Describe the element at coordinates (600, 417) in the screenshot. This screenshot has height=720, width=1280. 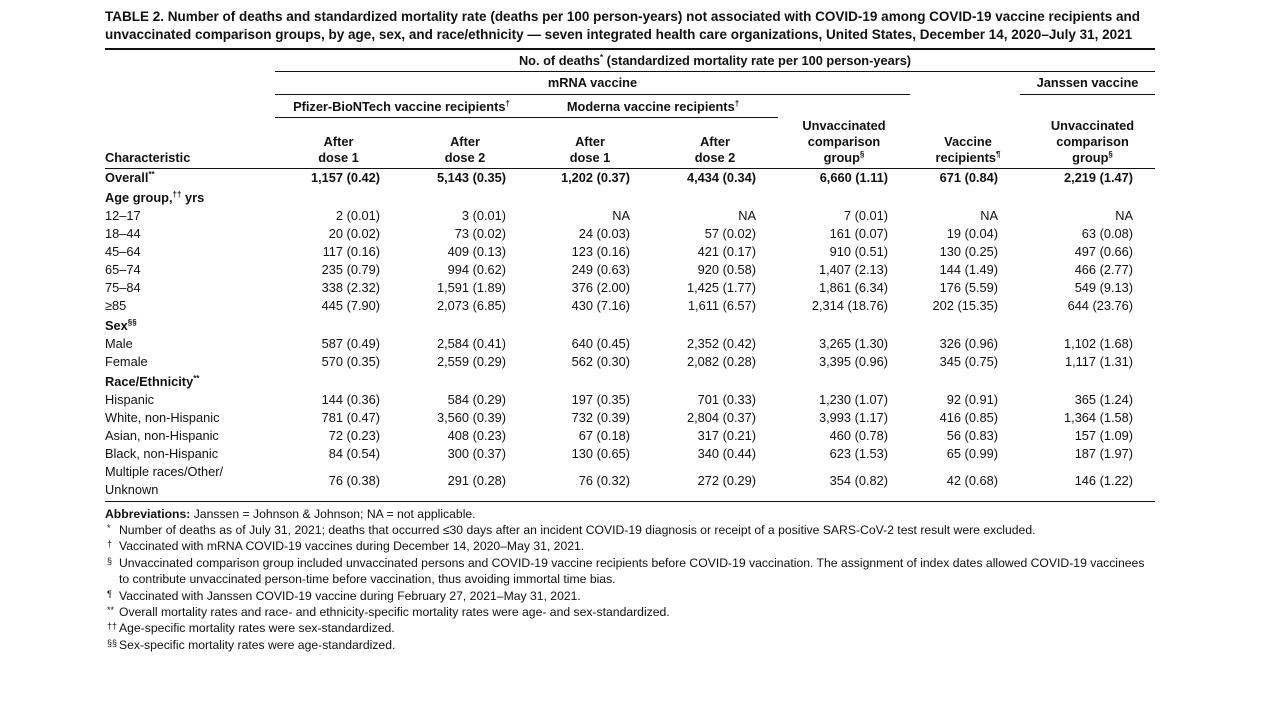
I see `table-cell: 732 (0.39)` at that location.